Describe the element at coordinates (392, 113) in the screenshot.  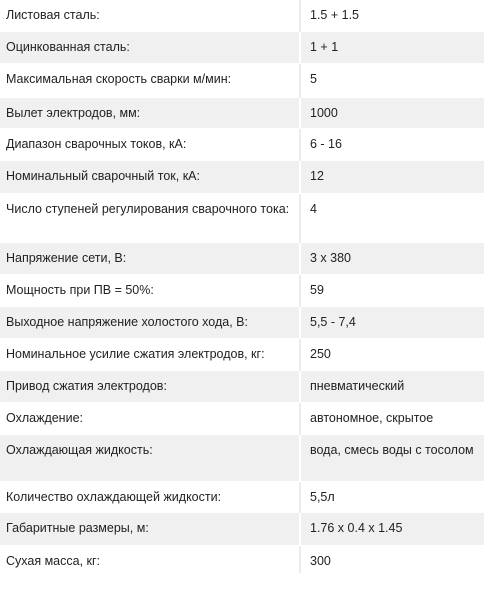
I see `spec-value: 1000` at that location.